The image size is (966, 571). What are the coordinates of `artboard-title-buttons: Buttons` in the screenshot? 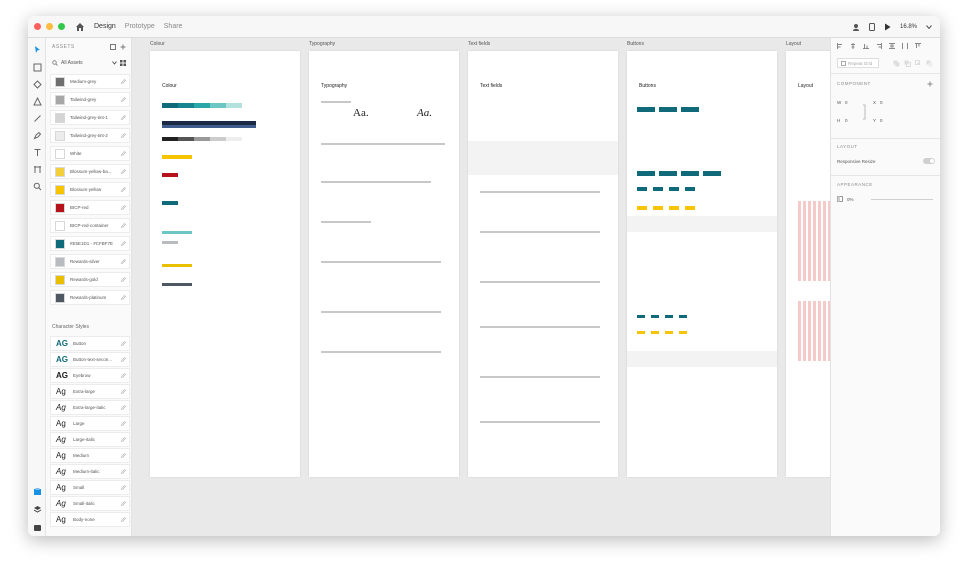 It's located at (635, 44).